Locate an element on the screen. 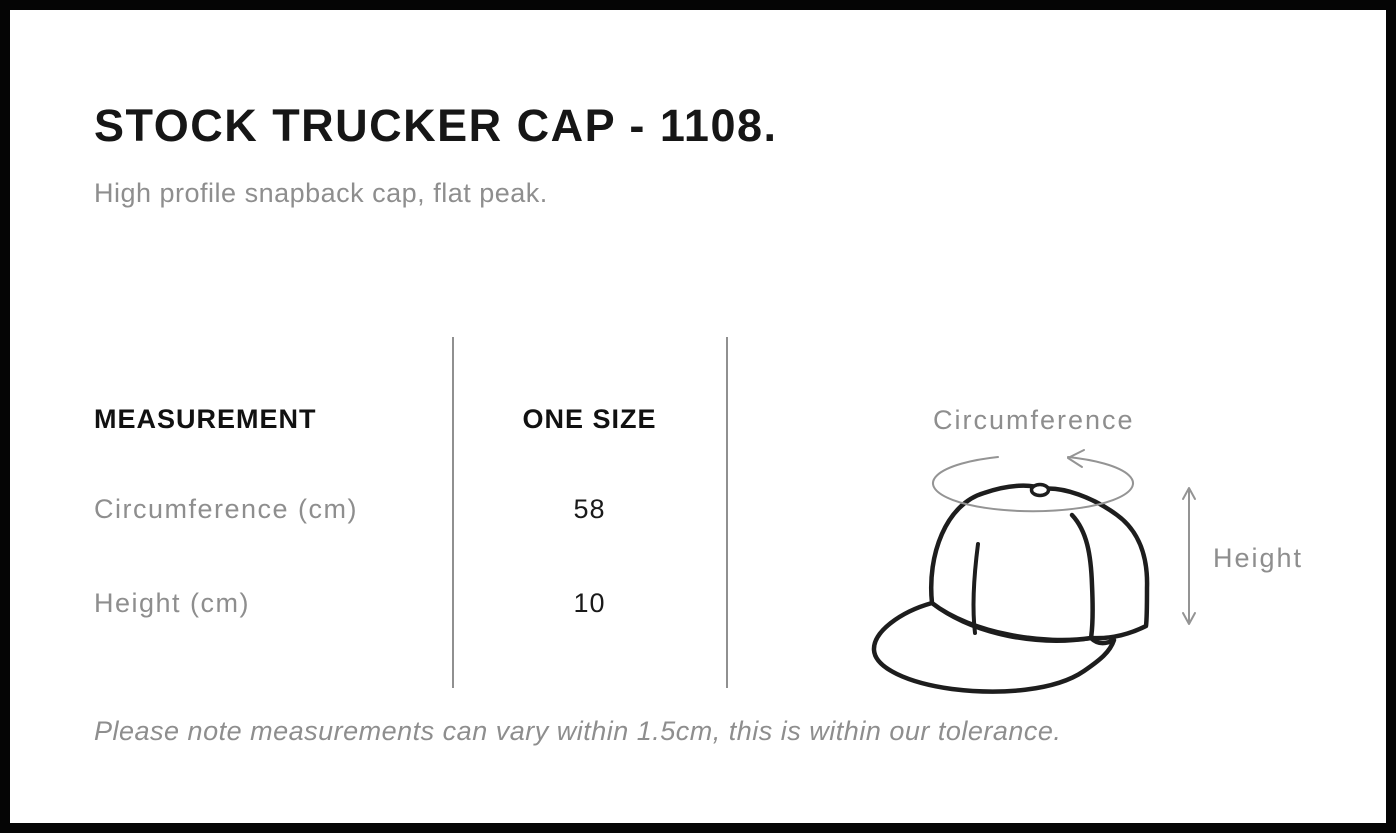  circumference-arrow-icon is located at coordinates (1033, 481).